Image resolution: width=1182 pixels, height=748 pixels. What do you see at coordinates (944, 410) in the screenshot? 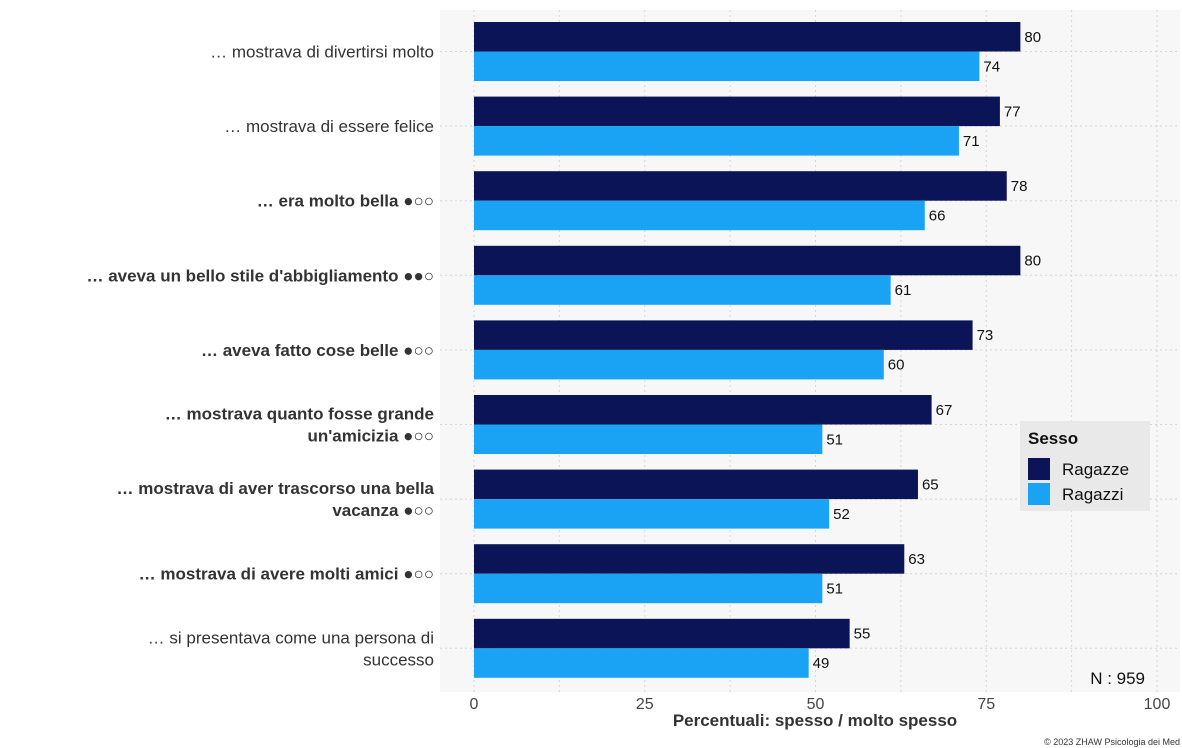
I see `value-label: 67` at bounding box center [944, 410].